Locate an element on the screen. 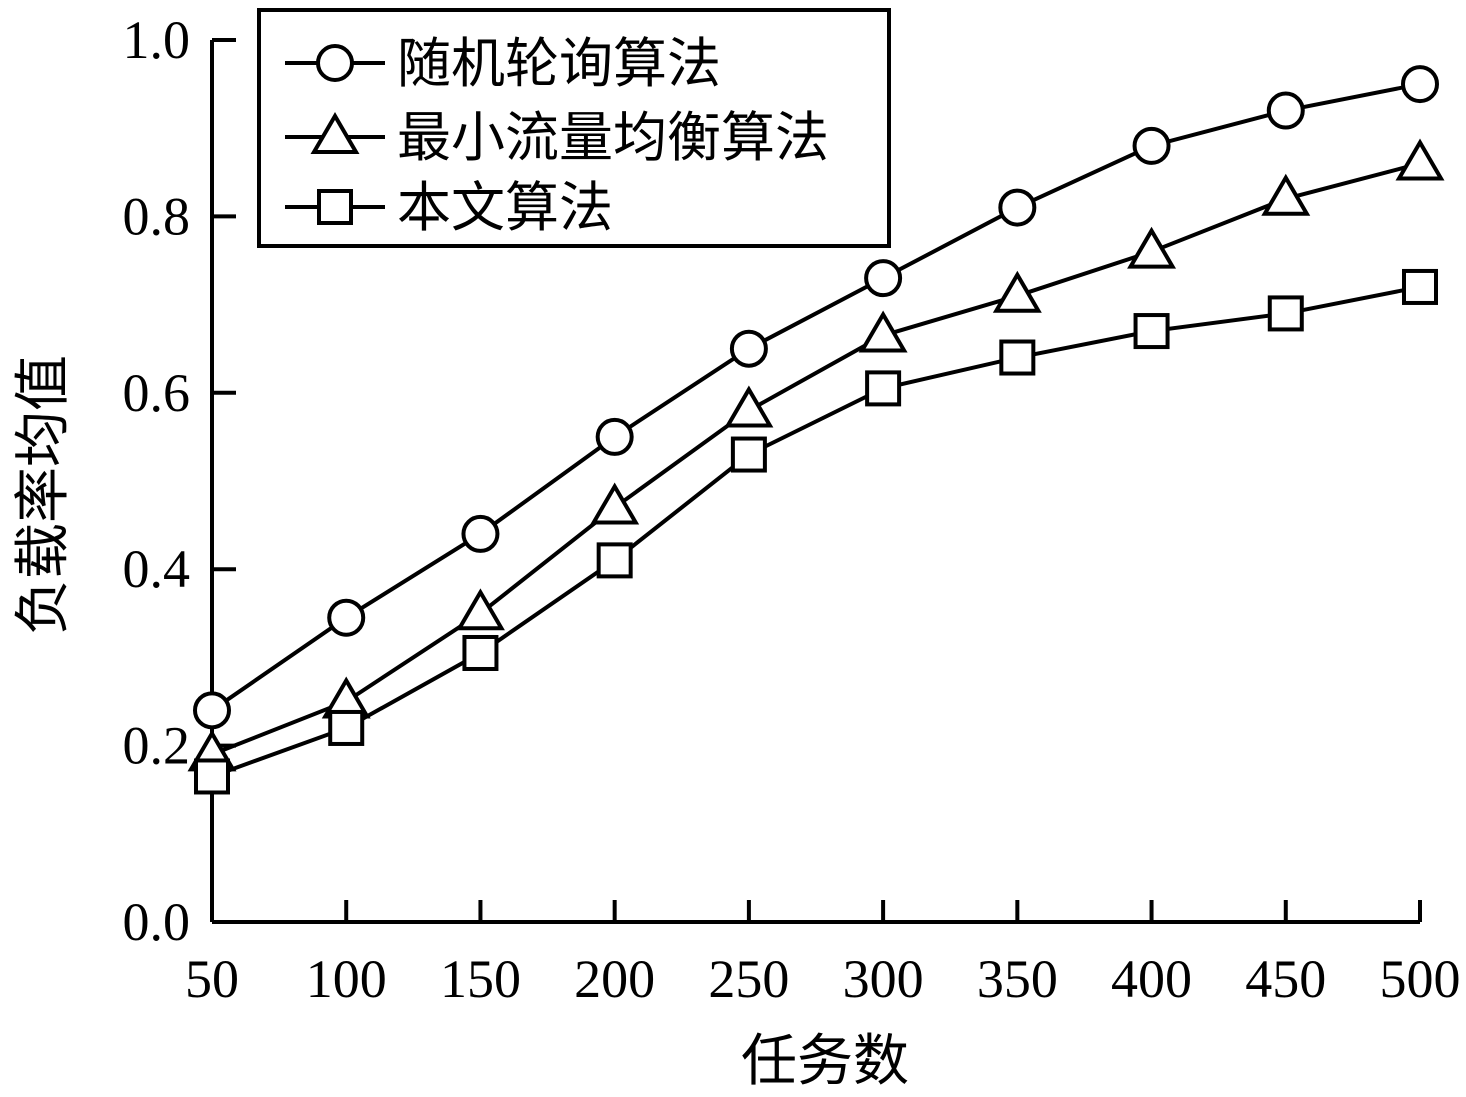 This screenshot has height=1097, width=1466. x-tick-label: 500 is located at coordinates (1420, 979).